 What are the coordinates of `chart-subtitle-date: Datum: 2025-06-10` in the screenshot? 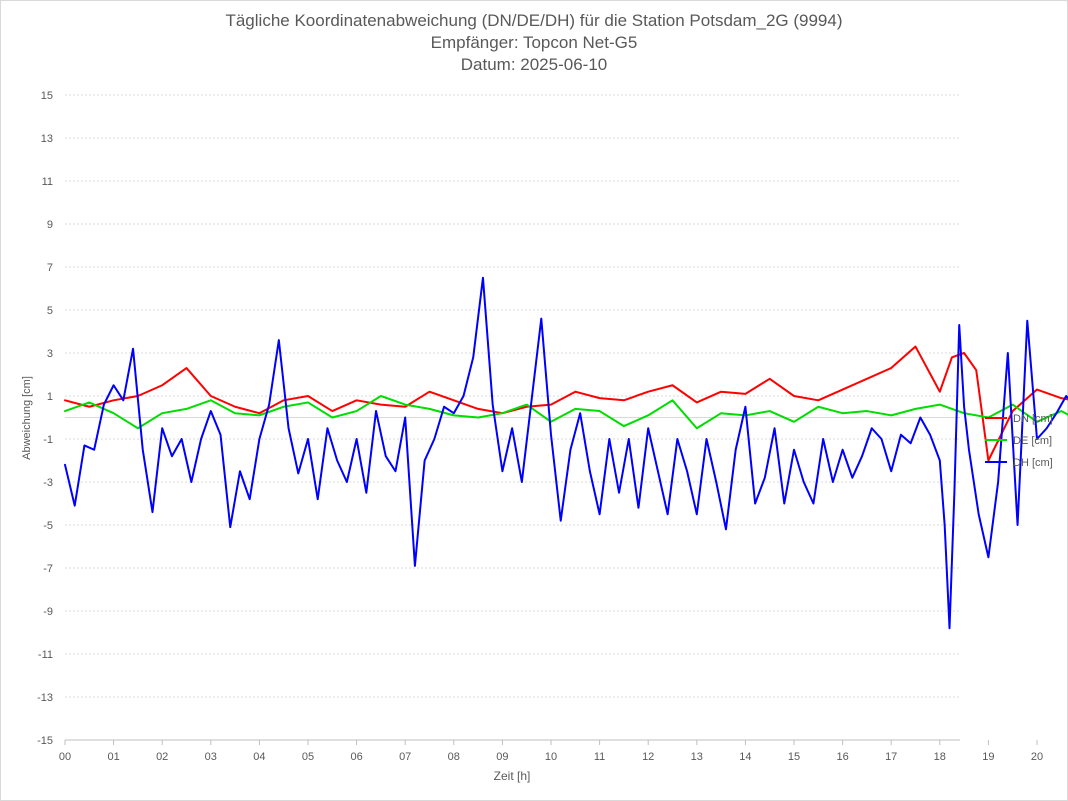 It's located at (534, 64).